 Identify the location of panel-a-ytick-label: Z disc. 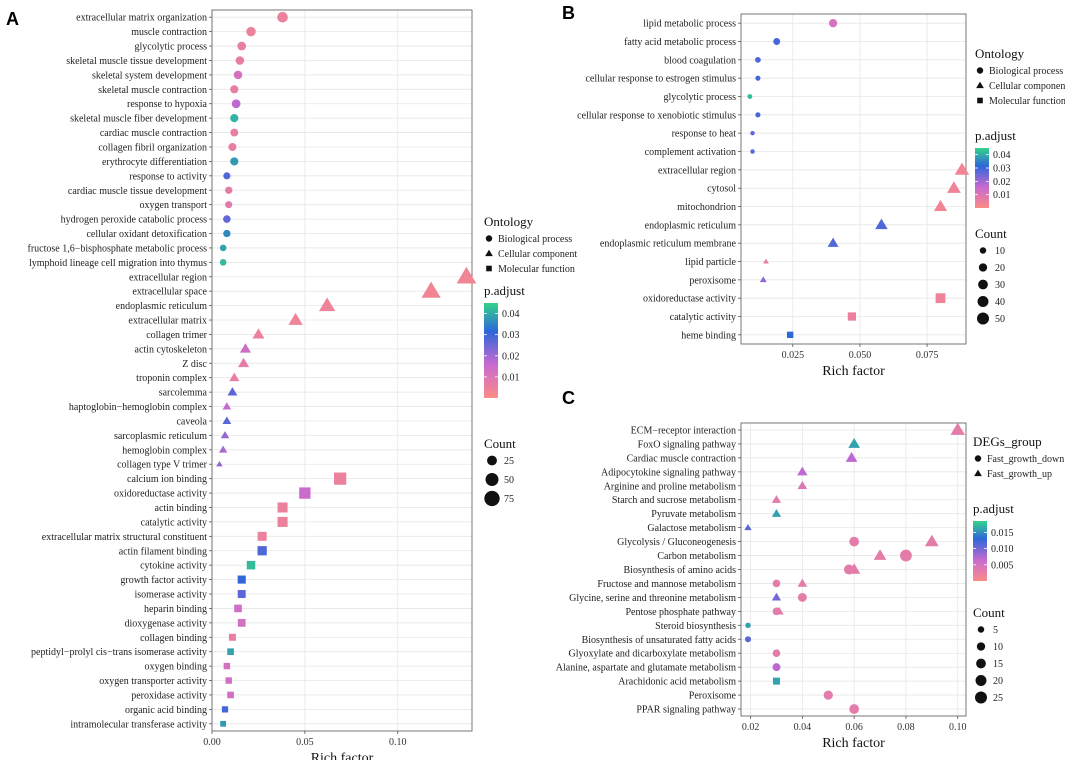
(194, 364).